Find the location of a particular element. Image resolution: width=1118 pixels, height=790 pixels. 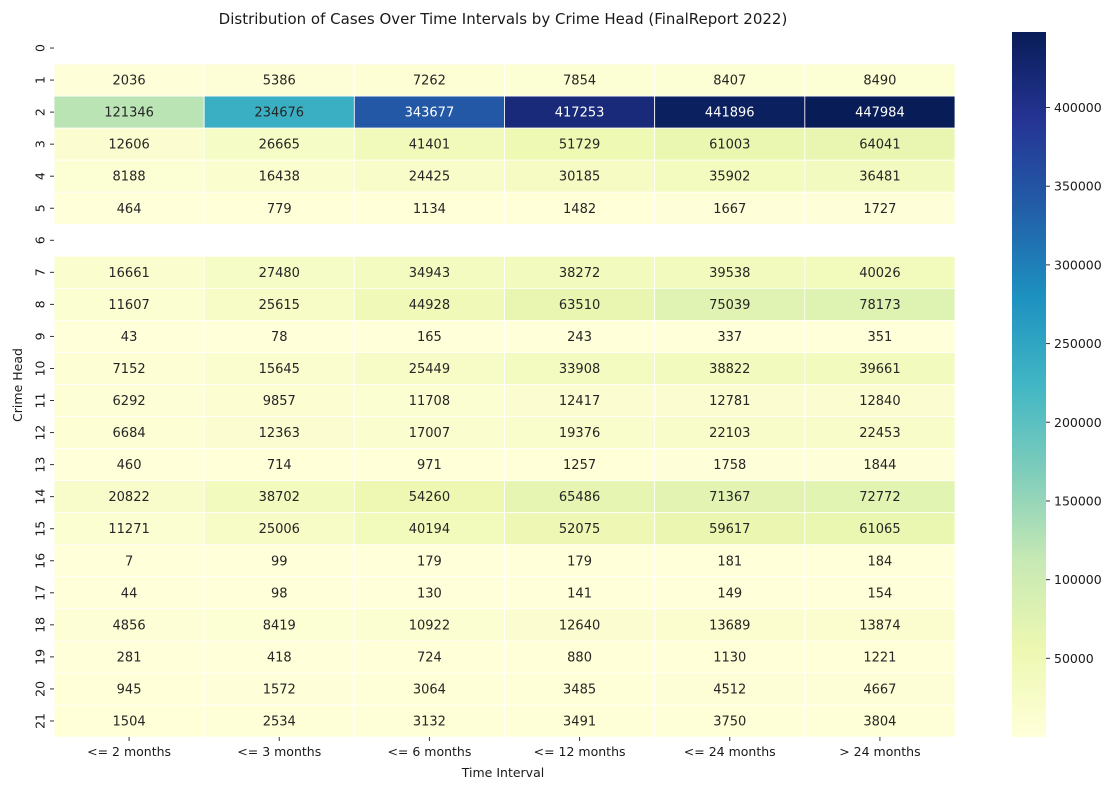

y-tick-label: 15 is located at coordinates (40, 529).